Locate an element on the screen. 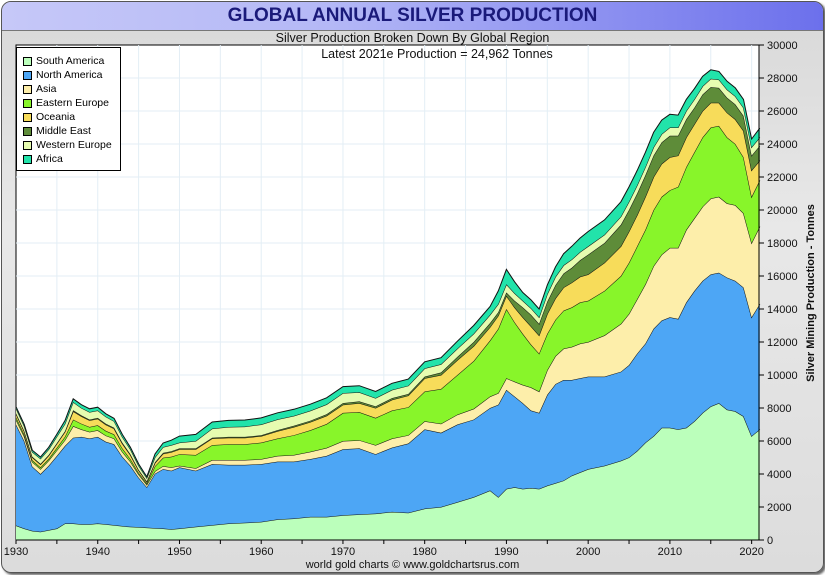 The height and width of the screenshot is (575, 825). y-tick-label: 8000 is located at coordinates (779, 409).